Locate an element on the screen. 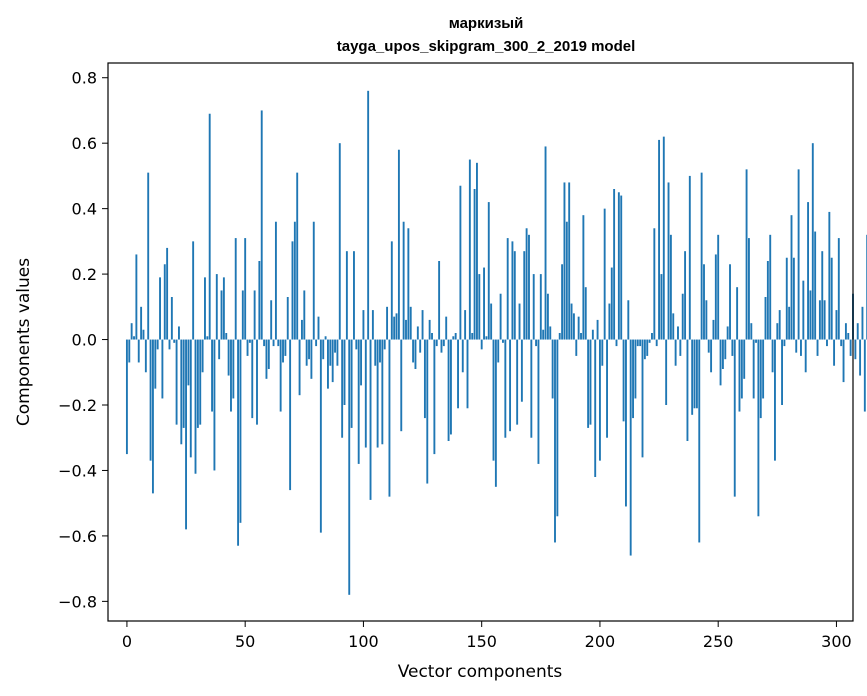  x-tick-label: 150 is located at coordinates (481, 641).